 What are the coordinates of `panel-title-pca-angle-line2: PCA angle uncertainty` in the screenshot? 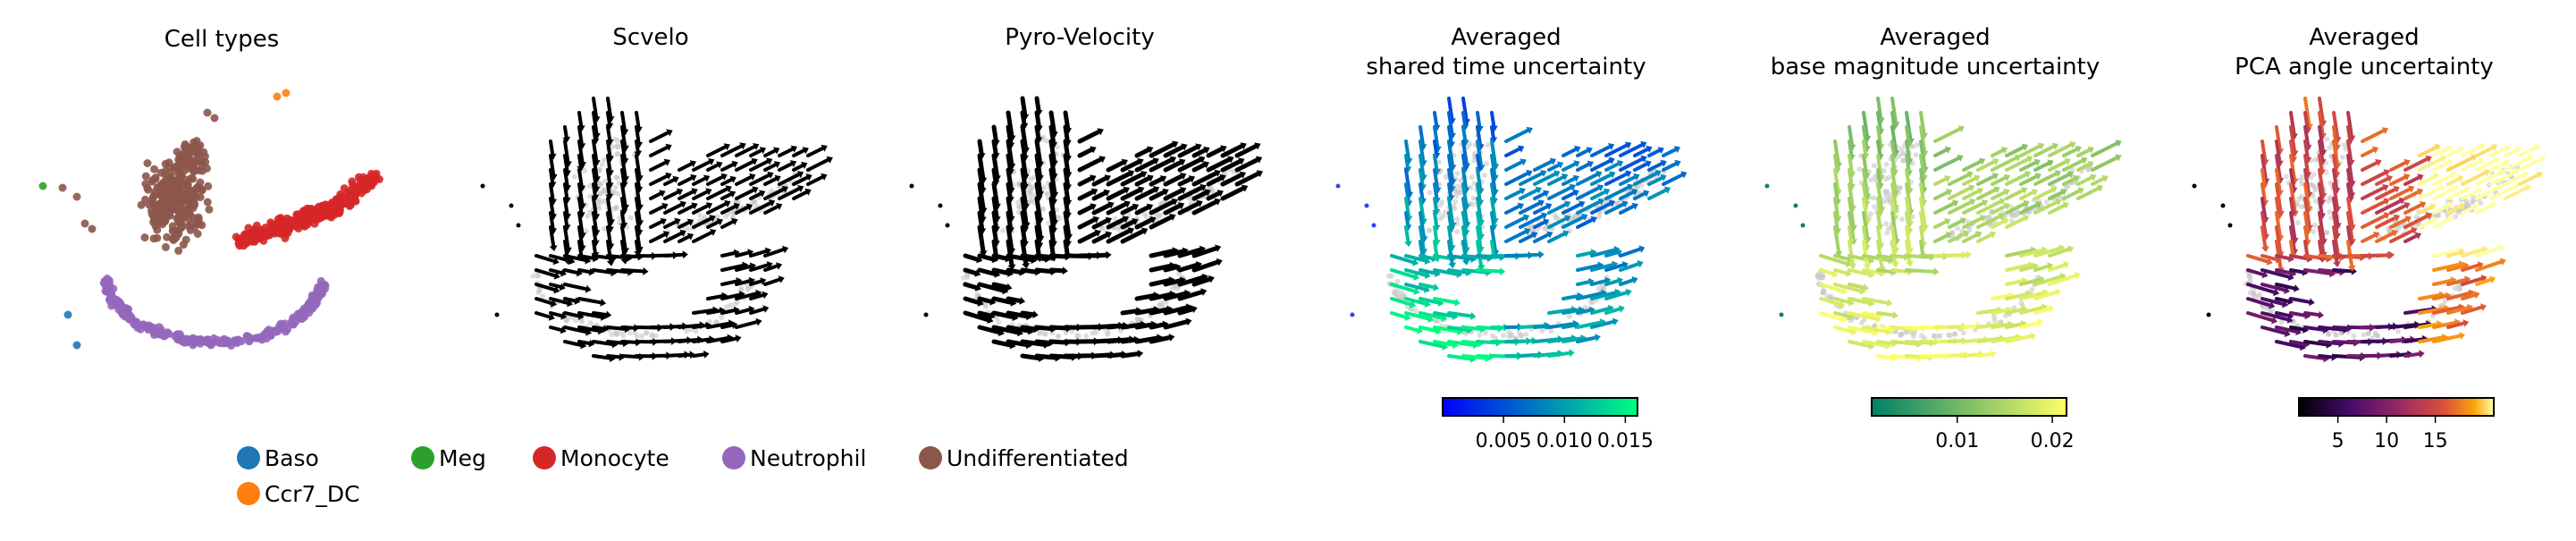 It's located at (2365, 67).